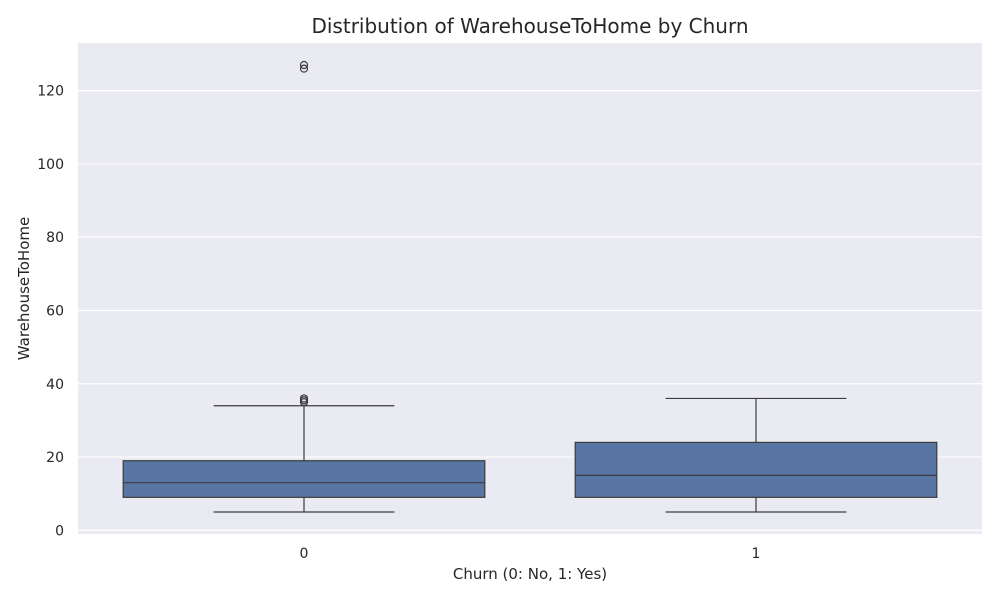  What do you see at coordinates (59, 531) in the screenshot?
I see `y-tick-label: 0` at bounding box center [59, 531].